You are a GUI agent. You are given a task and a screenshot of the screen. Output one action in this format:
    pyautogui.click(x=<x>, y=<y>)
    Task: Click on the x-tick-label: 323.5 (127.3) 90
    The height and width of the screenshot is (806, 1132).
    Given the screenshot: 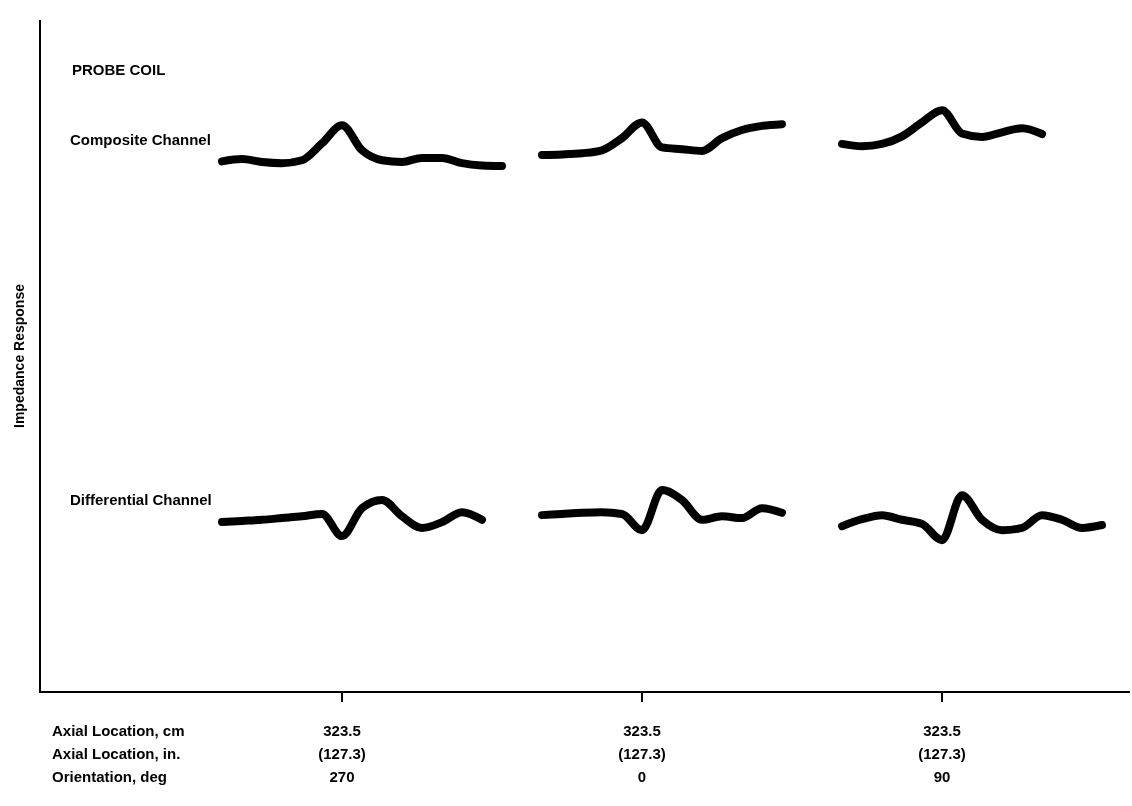 What is the action you would take?
    pyautogui.click(x=942, y=753)
    